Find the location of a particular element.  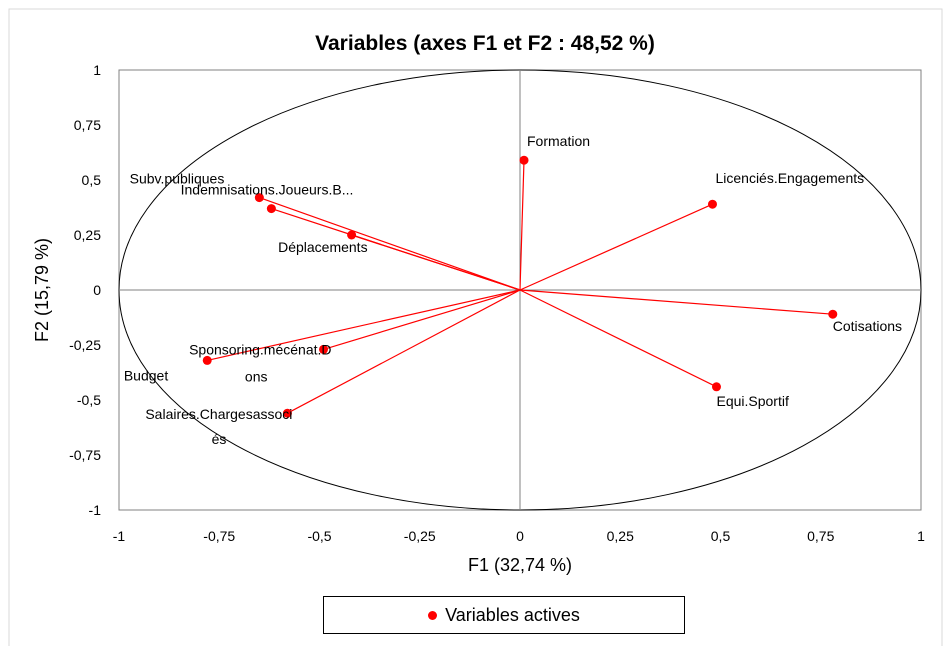

legend-marker-icon is located at coordinates (433, 615).